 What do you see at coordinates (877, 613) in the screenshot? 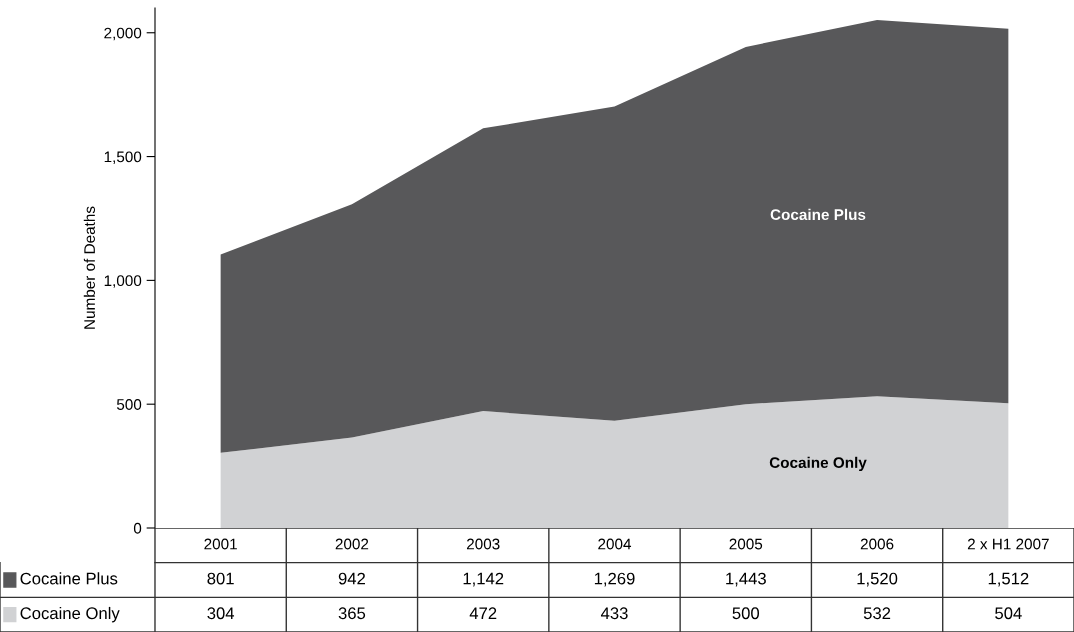
I see `data-label: 532` at bounding box center [877, 613].